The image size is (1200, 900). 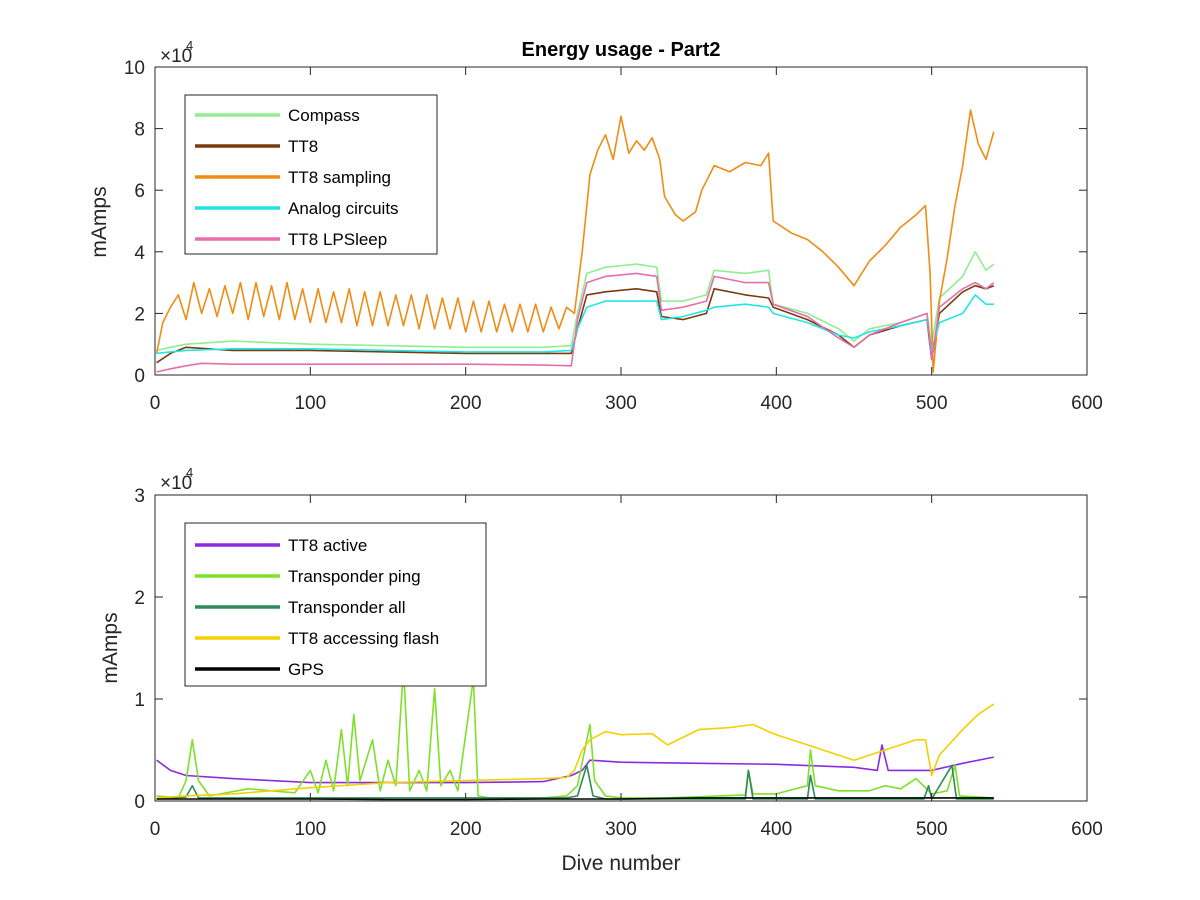 I want to click on legend-label: TT8 accessing flash, so click(x=363, y=638).